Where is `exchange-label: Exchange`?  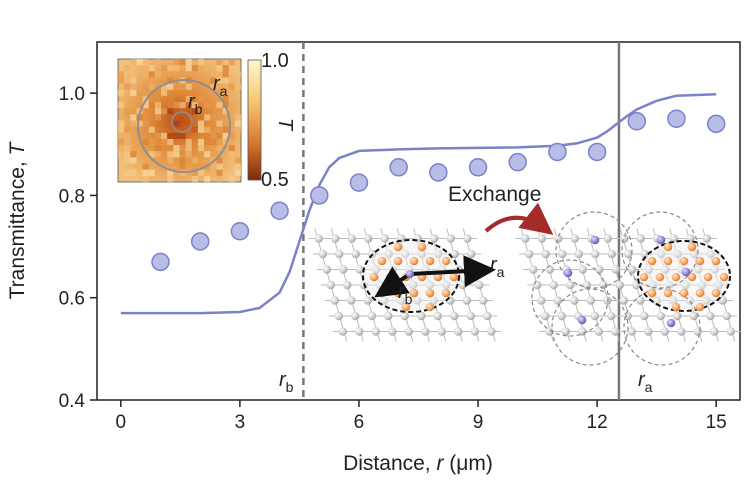 exchange-label: Exchange is located at coordinates (494, 194).